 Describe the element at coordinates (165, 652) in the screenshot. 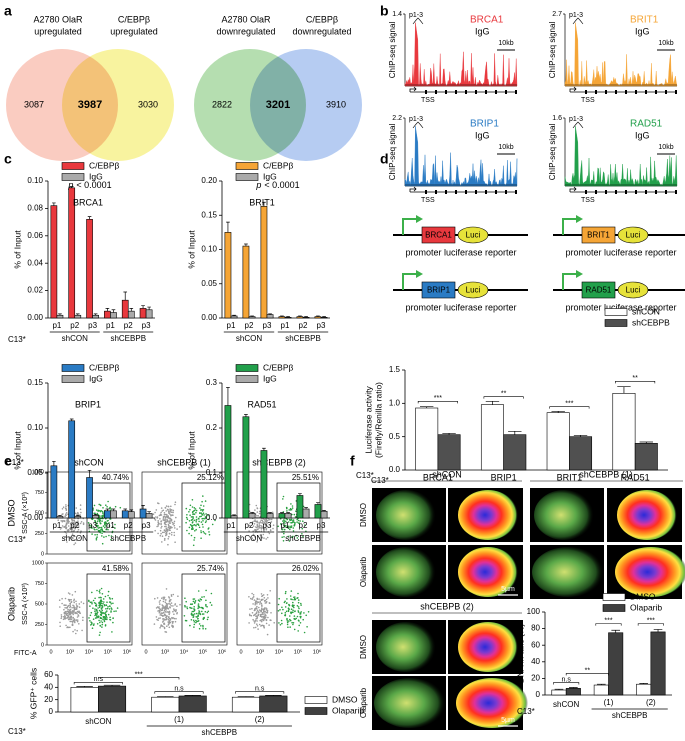

I see `x-tick-label: 10³` at that location.